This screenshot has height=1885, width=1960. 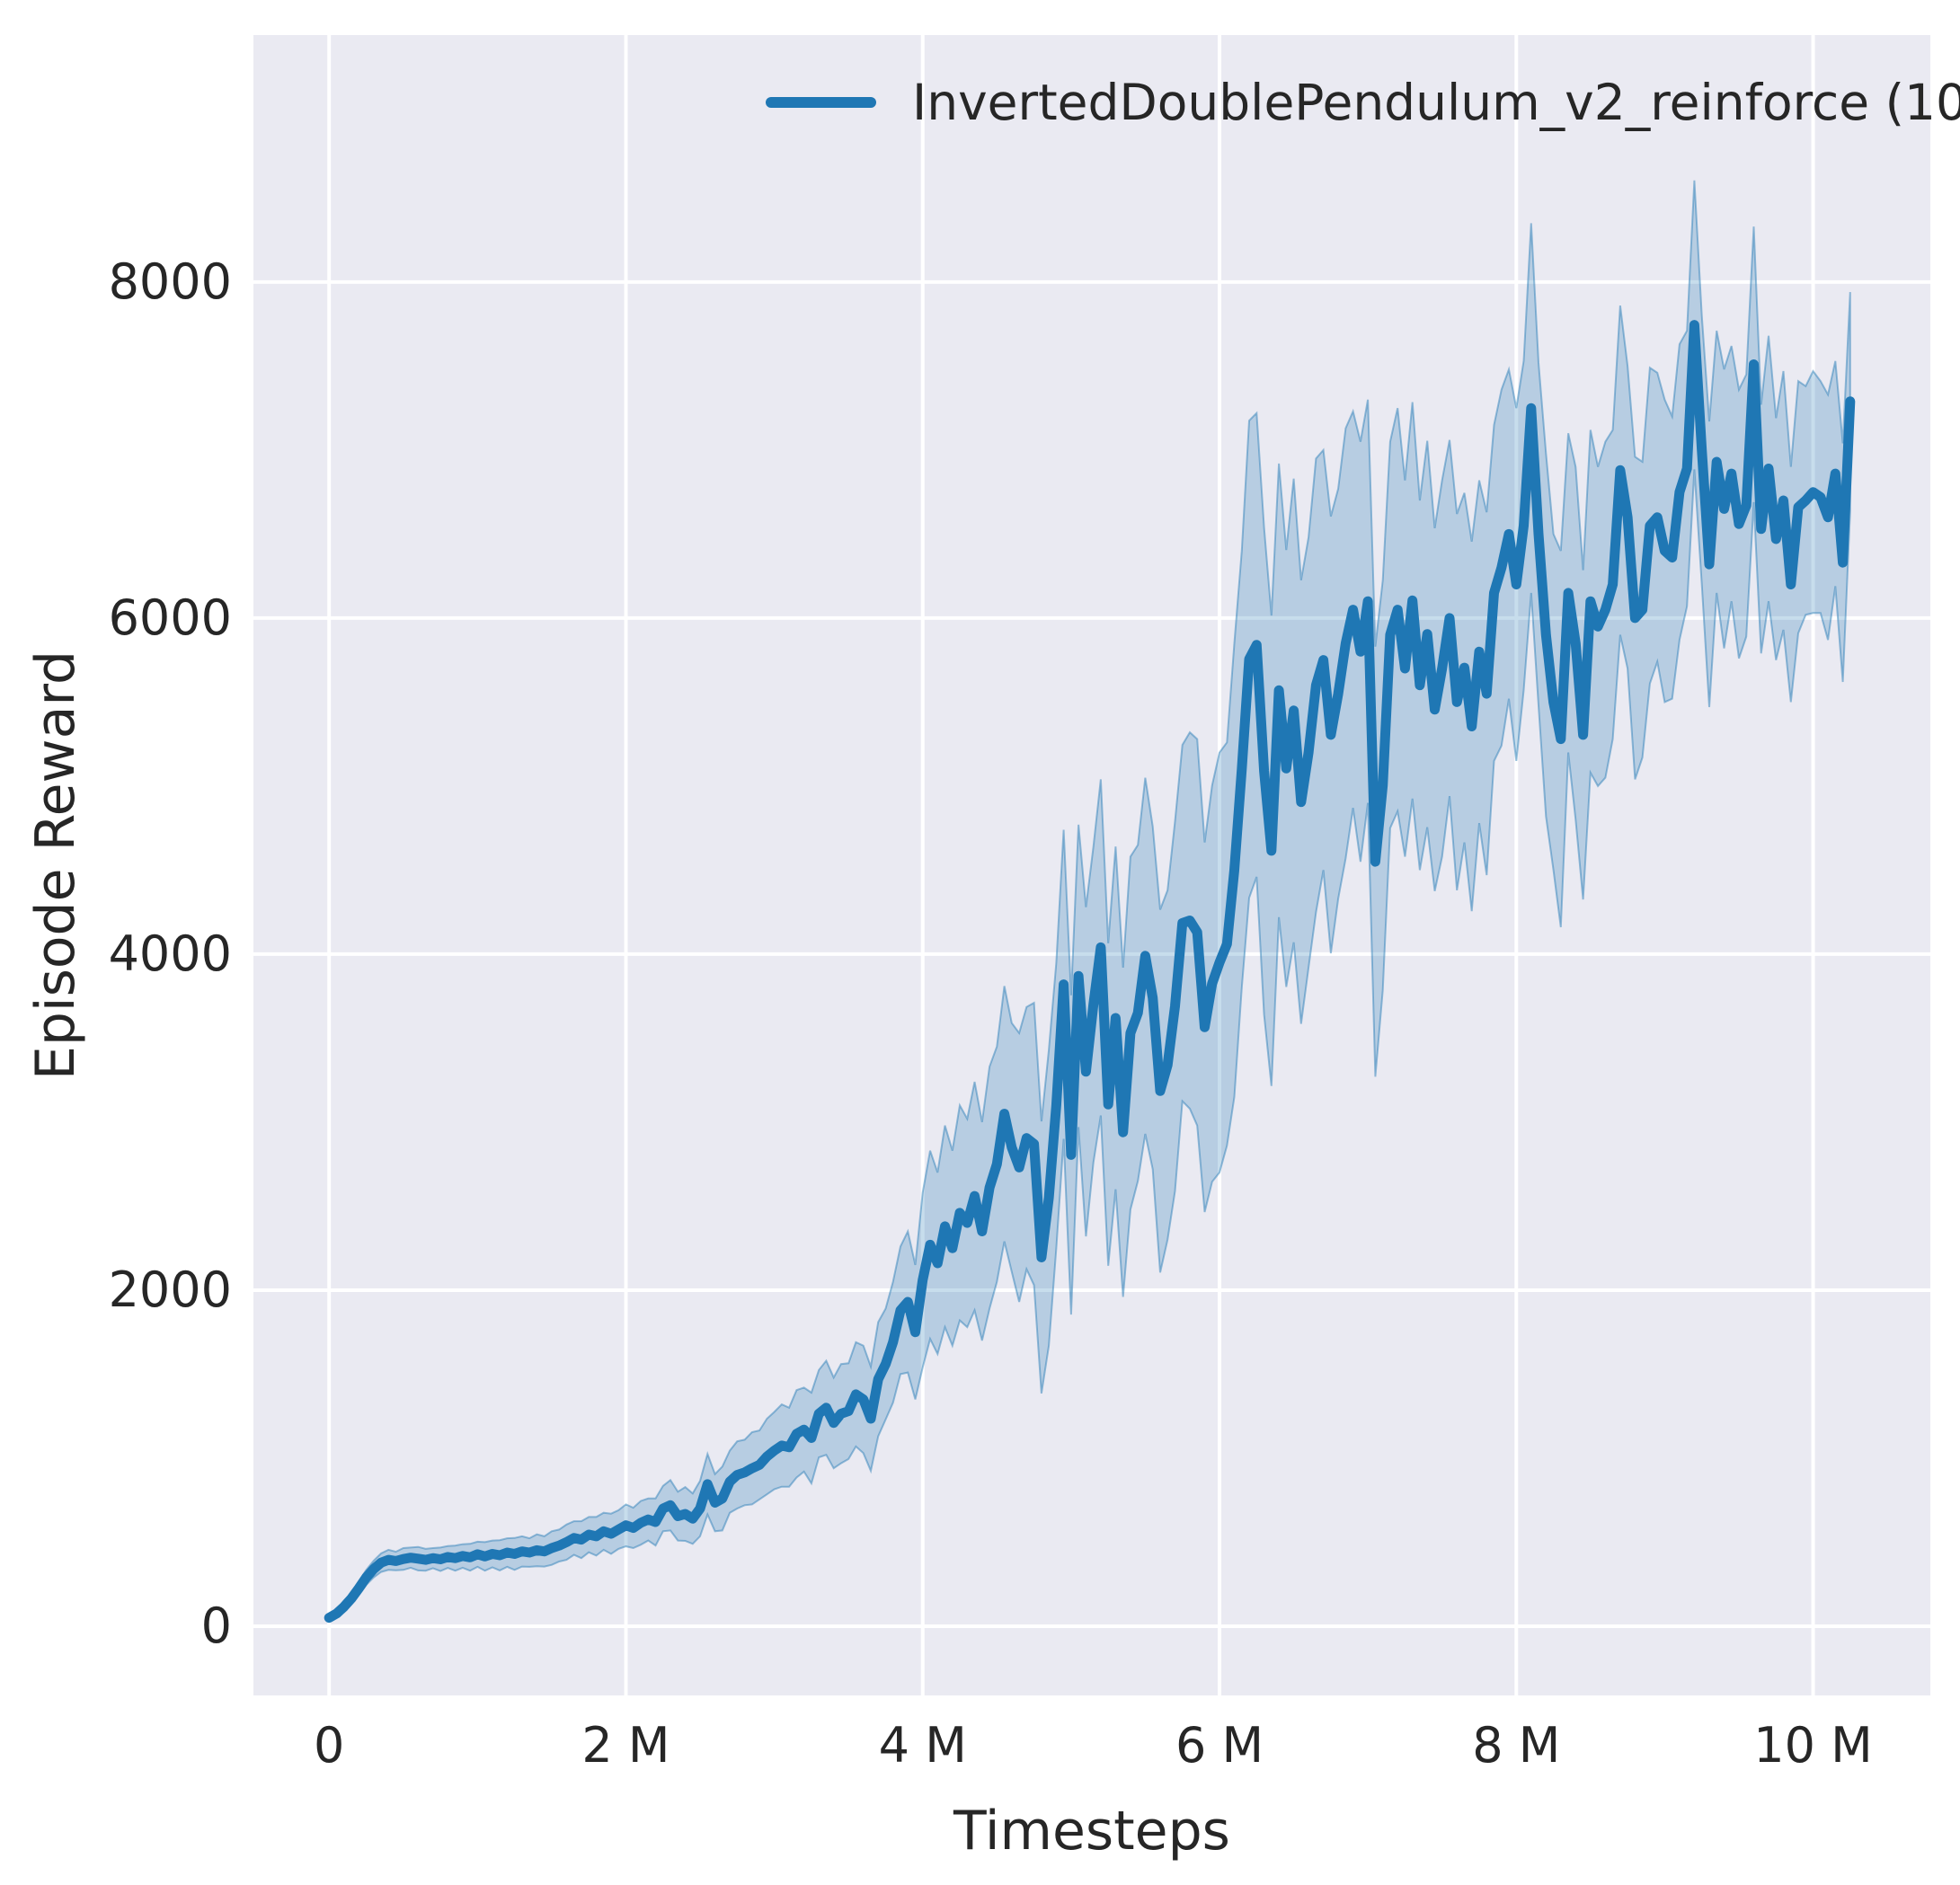 What do you see at coordinates (170, 617) in the screenshot?
I see `y-tick-label: 6000` at bounding box center [170, 617].